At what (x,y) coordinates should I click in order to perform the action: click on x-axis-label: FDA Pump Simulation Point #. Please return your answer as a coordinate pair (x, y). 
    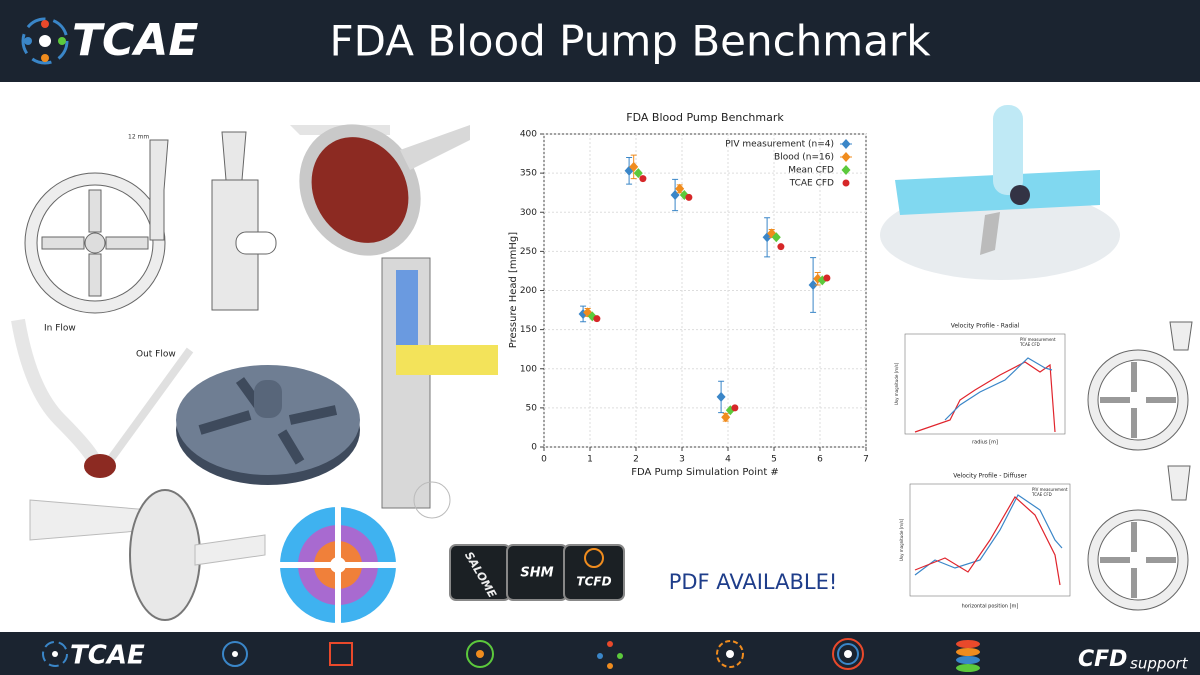
    Looking at the image, I should click on (705, 472).